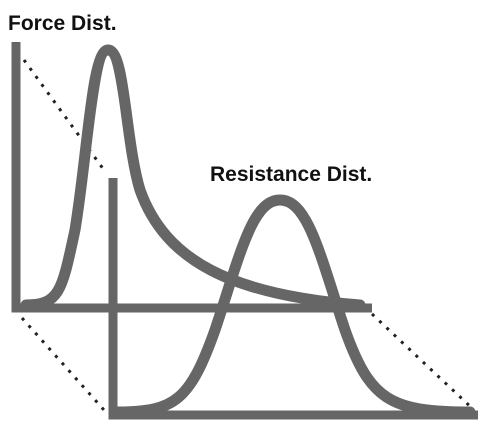 The width and height of the screenshot is (481, 423). What do you see at coordinates (291, 174) in the screenshot?
I see `resistance-label: Resistance Dist.` at bounding box center [291, 174].